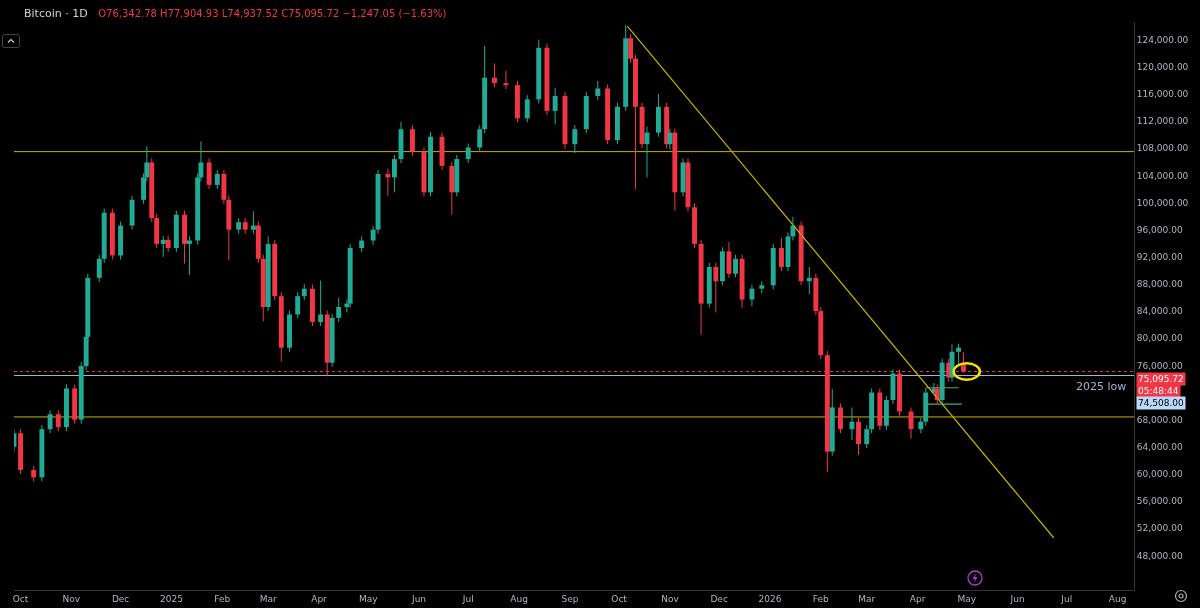 This screenshot has width=1200, height=608. What do you see at coordinates (1159, 474) in the screenshot?
I see `y-tick-label: 60,000.00` at bounding box center [1159, 474].